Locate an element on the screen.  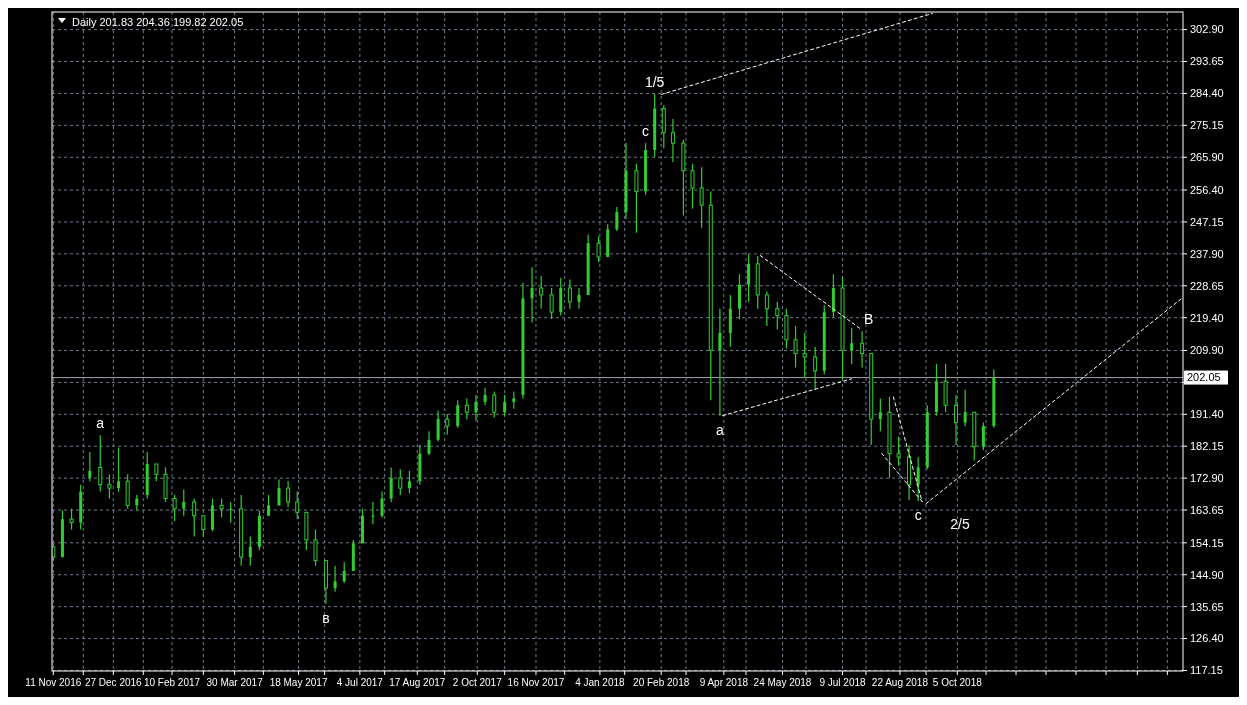
x-tick-label: 16 Nov 2017 is located at coordinates (536, 682).